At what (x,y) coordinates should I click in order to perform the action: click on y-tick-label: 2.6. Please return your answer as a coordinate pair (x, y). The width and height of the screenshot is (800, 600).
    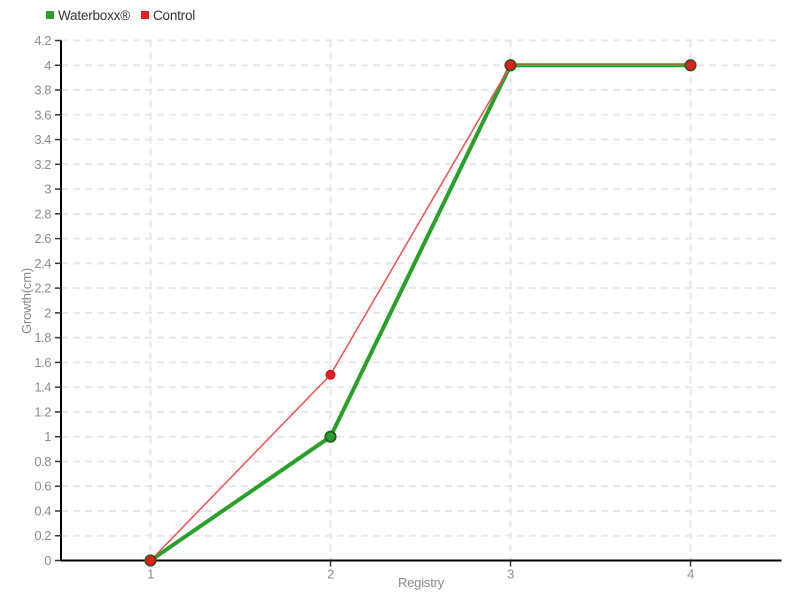
    Looking at the image, I should click on (42, 238).